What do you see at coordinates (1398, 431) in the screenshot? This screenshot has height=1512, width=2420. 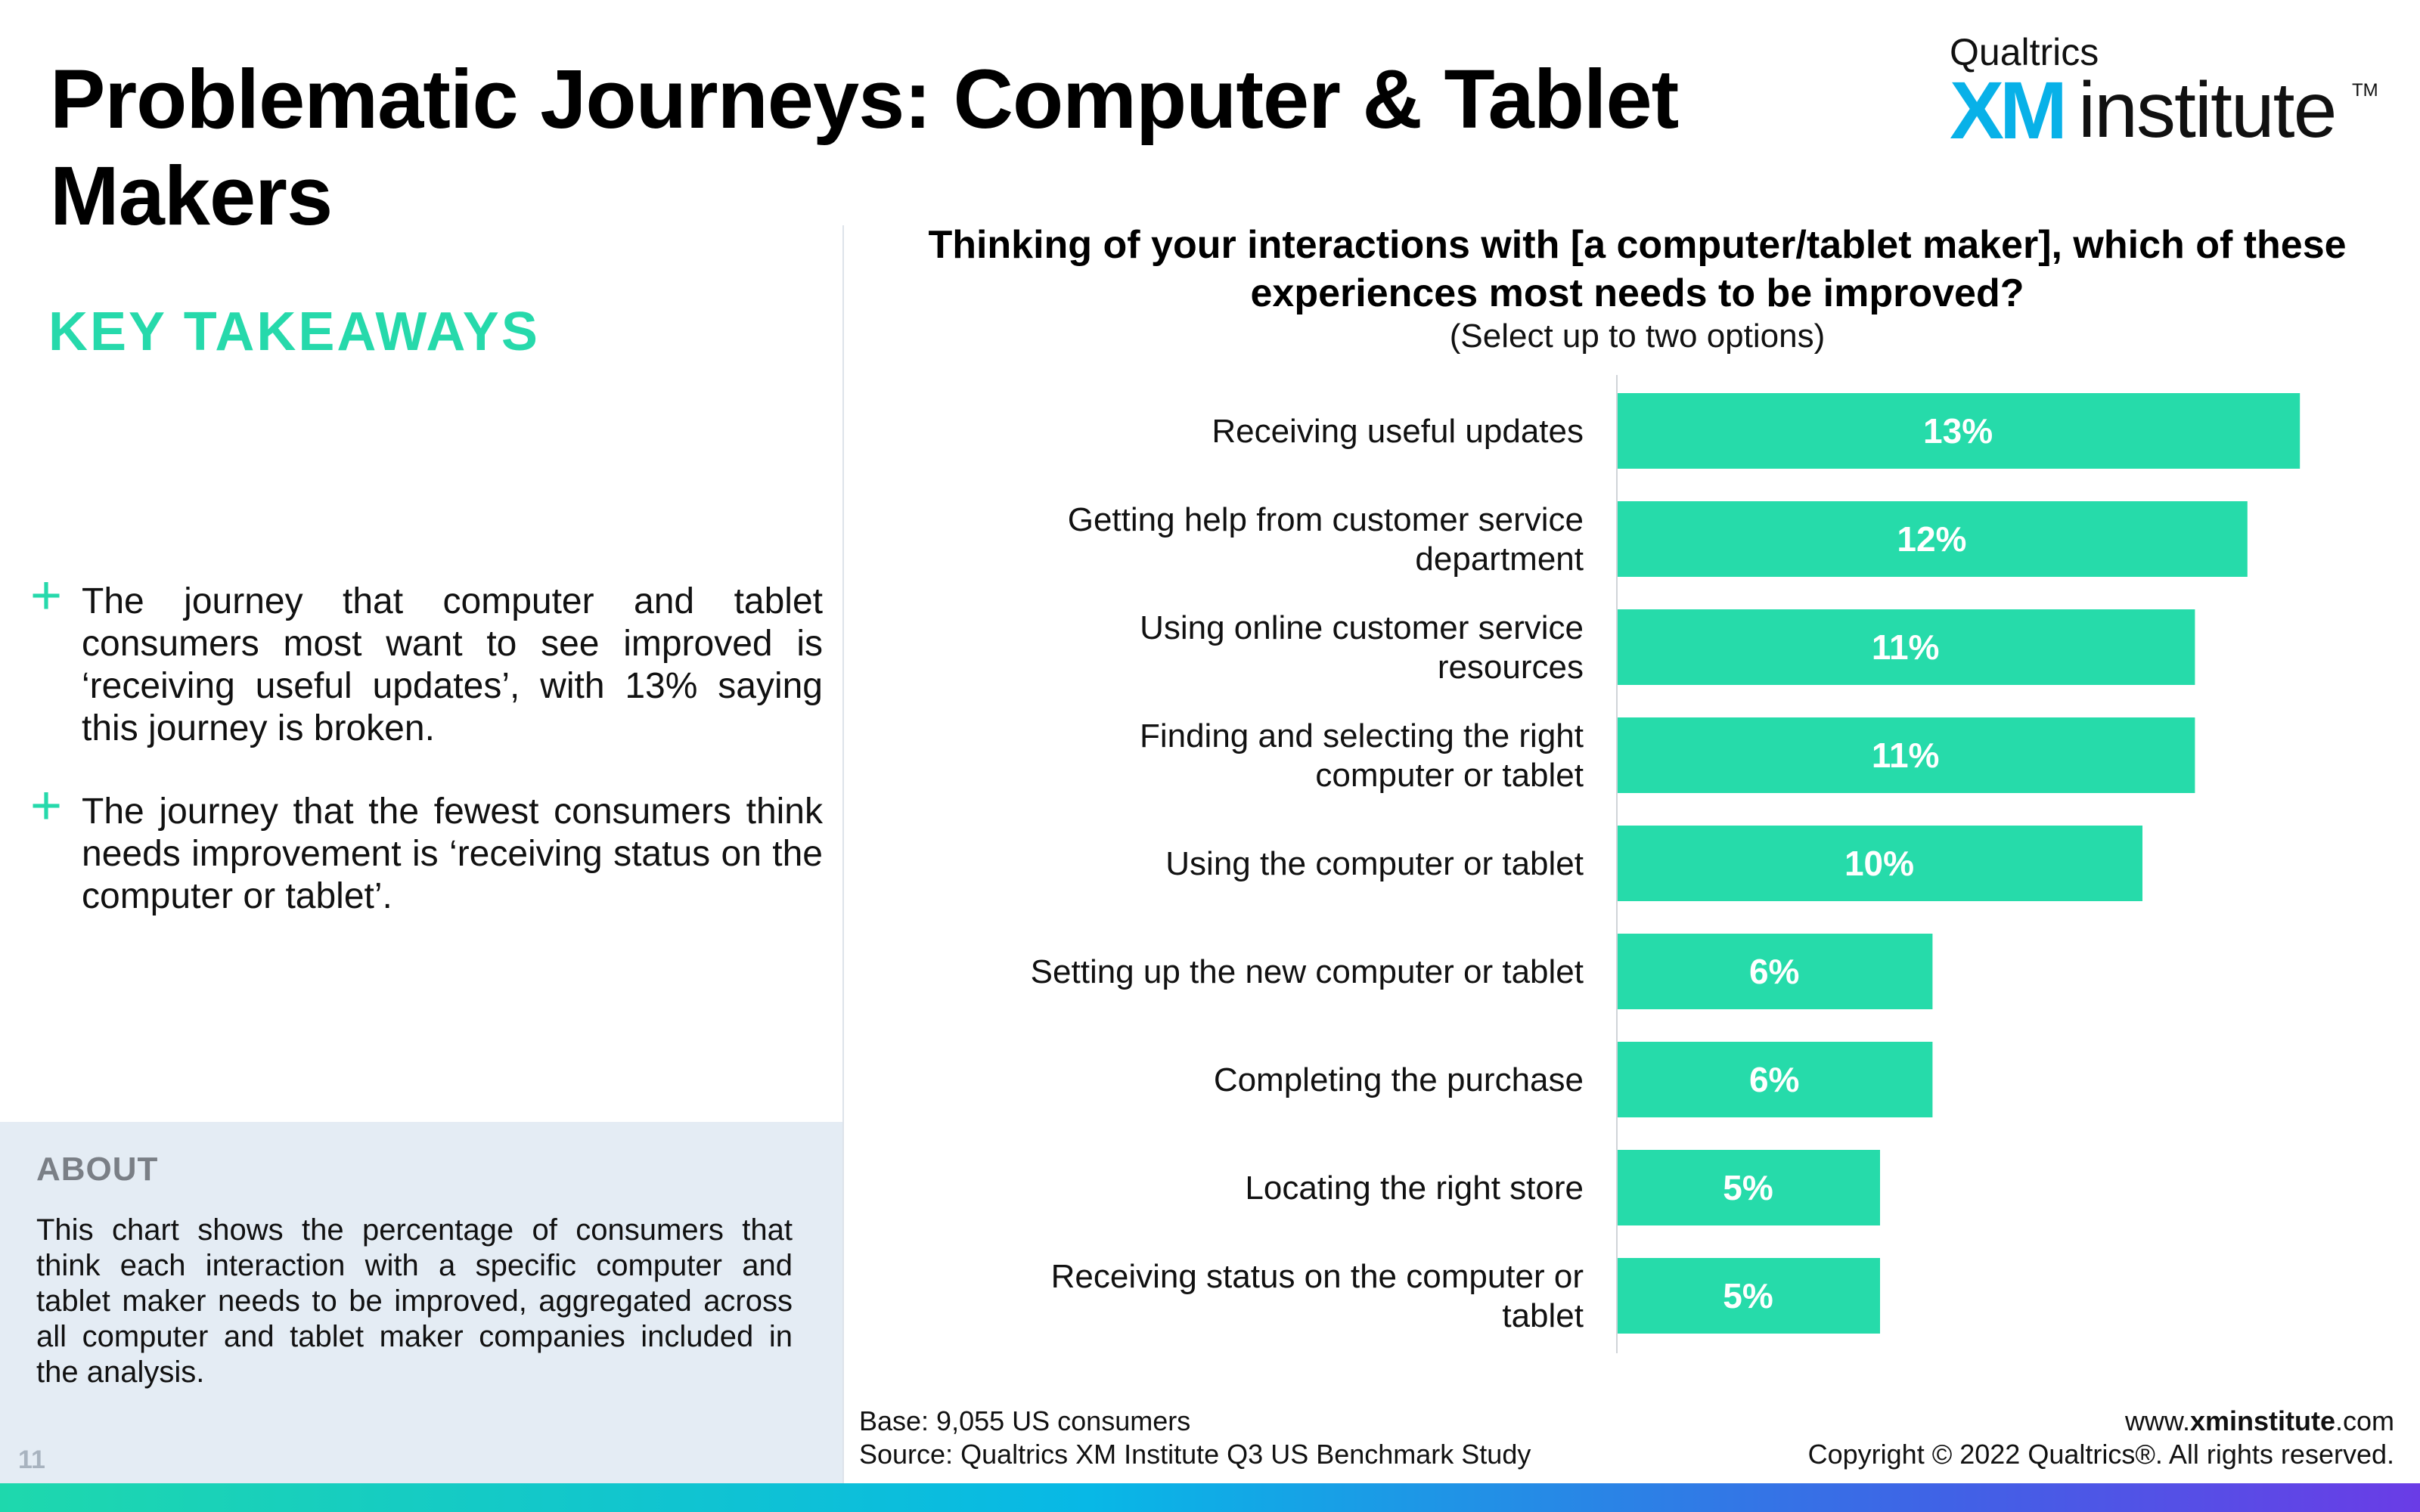 I see `category-label: Receiving useful updates` at bounding box center [1398, 431].